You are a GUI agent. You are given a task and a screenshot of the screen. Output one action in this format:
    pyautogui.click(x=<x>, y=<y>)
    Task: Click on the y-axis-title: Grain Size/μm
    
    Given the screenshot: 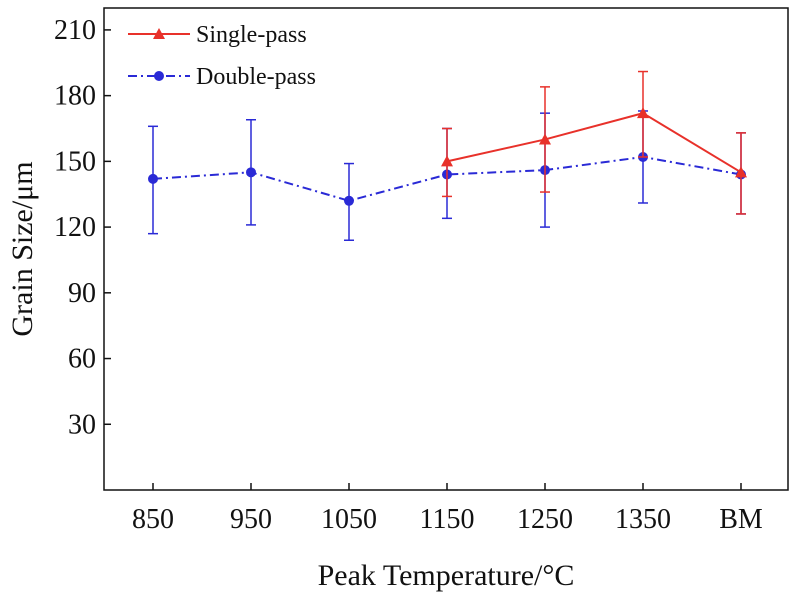 What is the action you would take?
    pyautogui.click(x=22, y=248)
    